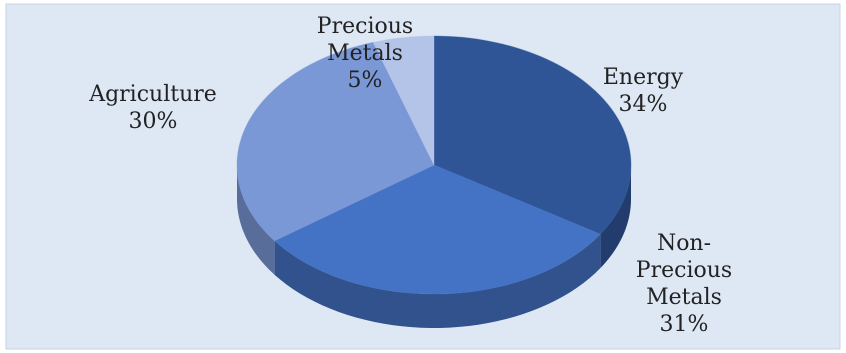  Describe the element at coordinates (335, 141) in the screenshot. I see `pie-slice-agriculture` at that location.